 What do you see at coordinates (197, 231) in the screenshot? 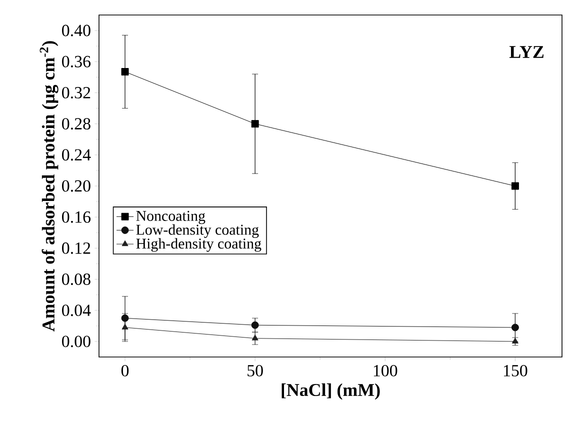
I see `legend-label: Low-density coating` at bounding box center [197, 231].